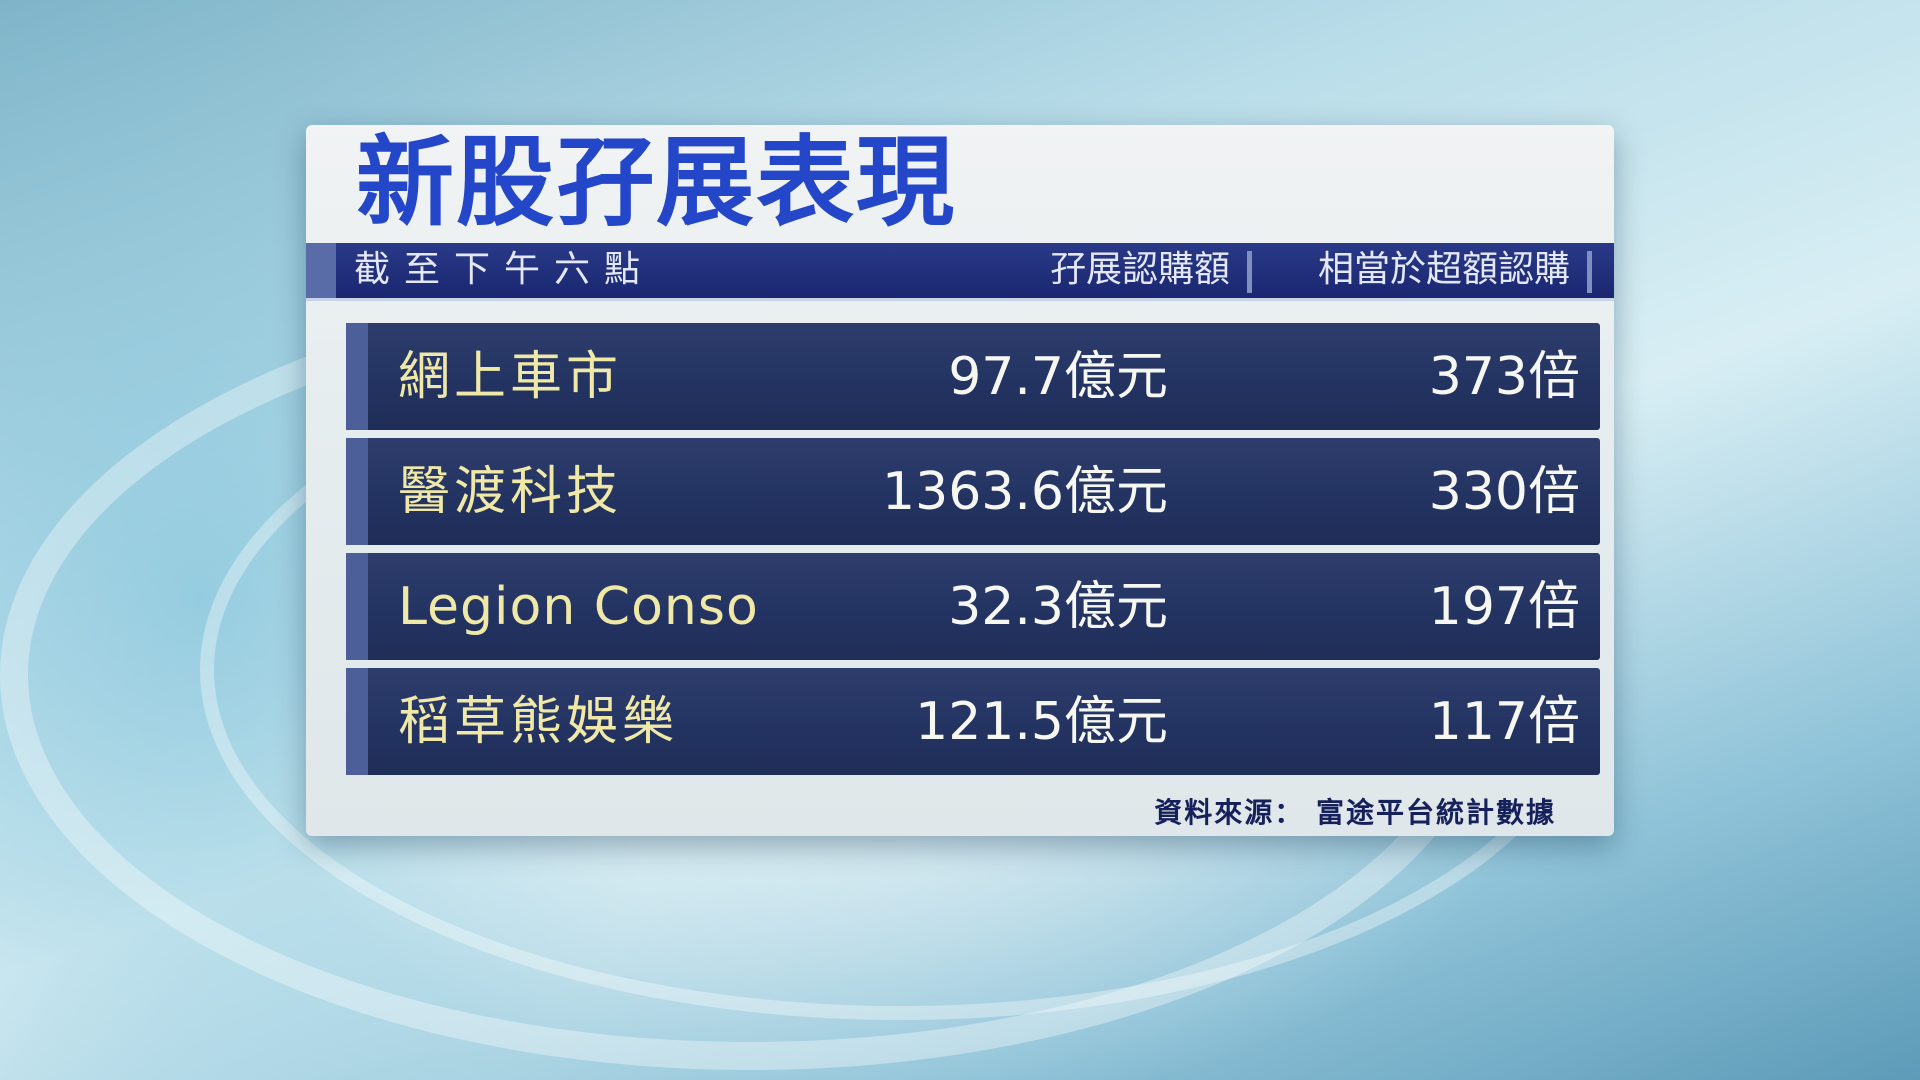 This screenshot has width=1920, height=1080. Describe the element at coordinates (1504, 377) in the screenshot. I see `oversubscription: 373倍` at that location.